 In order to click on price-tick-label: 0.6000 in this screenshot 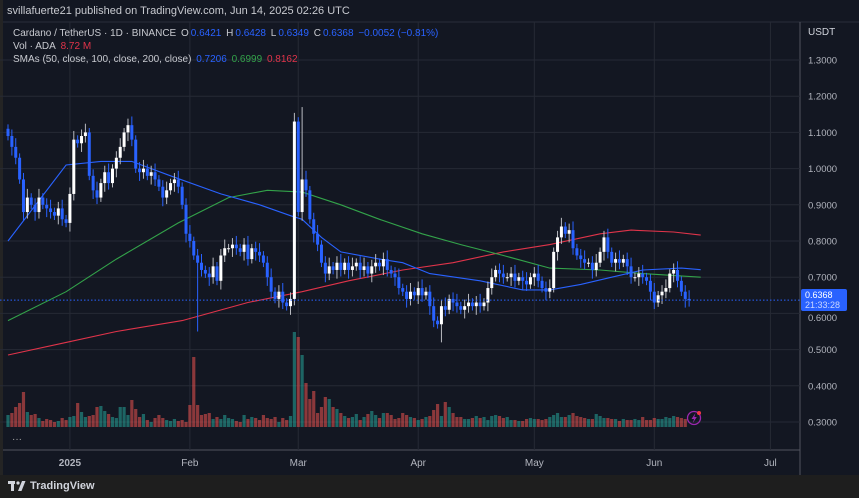, I will do `click(822, 318)`.